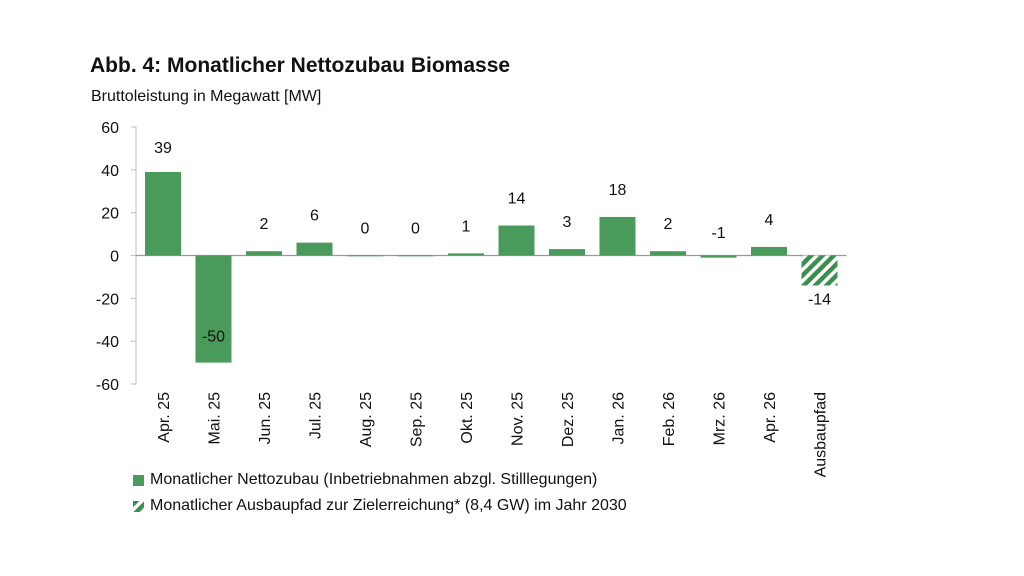 Image resolution: width=1024 pixels, height=576 pixels. I want to click on x-tick-label: Mrz. 26, so click(720, 418).